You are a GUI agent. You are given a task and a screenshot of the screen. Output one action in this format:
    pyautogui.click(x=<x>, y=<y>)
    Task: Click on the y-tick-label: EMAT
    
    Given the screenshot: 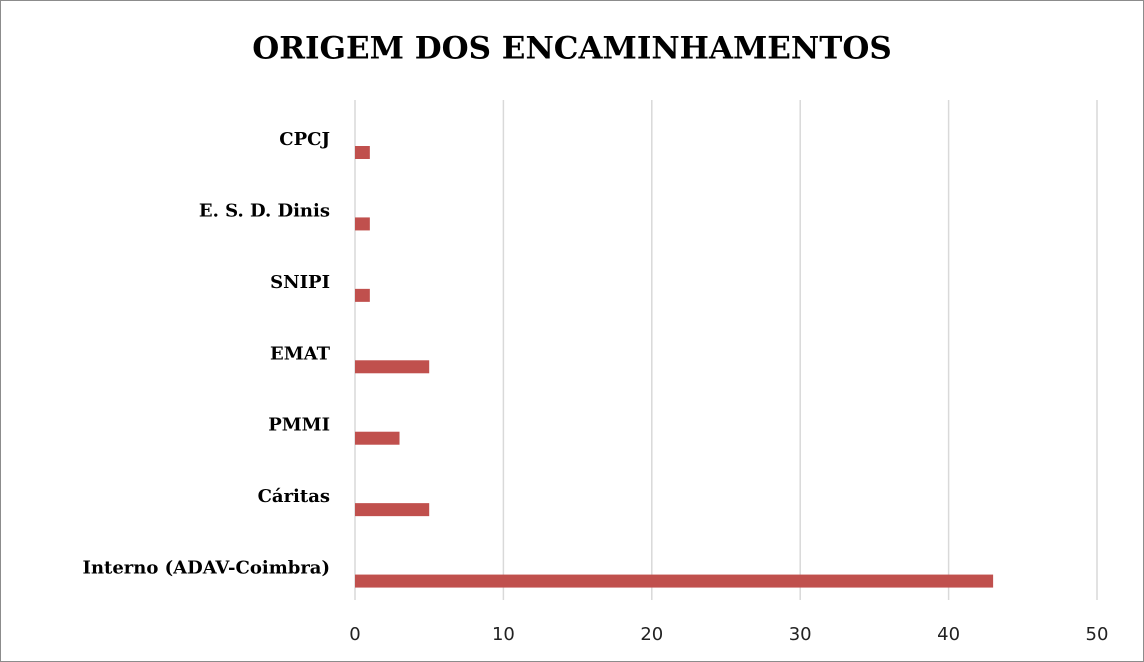 What is the action you would take?
    pyautogui.click(x=300, y=353)
    